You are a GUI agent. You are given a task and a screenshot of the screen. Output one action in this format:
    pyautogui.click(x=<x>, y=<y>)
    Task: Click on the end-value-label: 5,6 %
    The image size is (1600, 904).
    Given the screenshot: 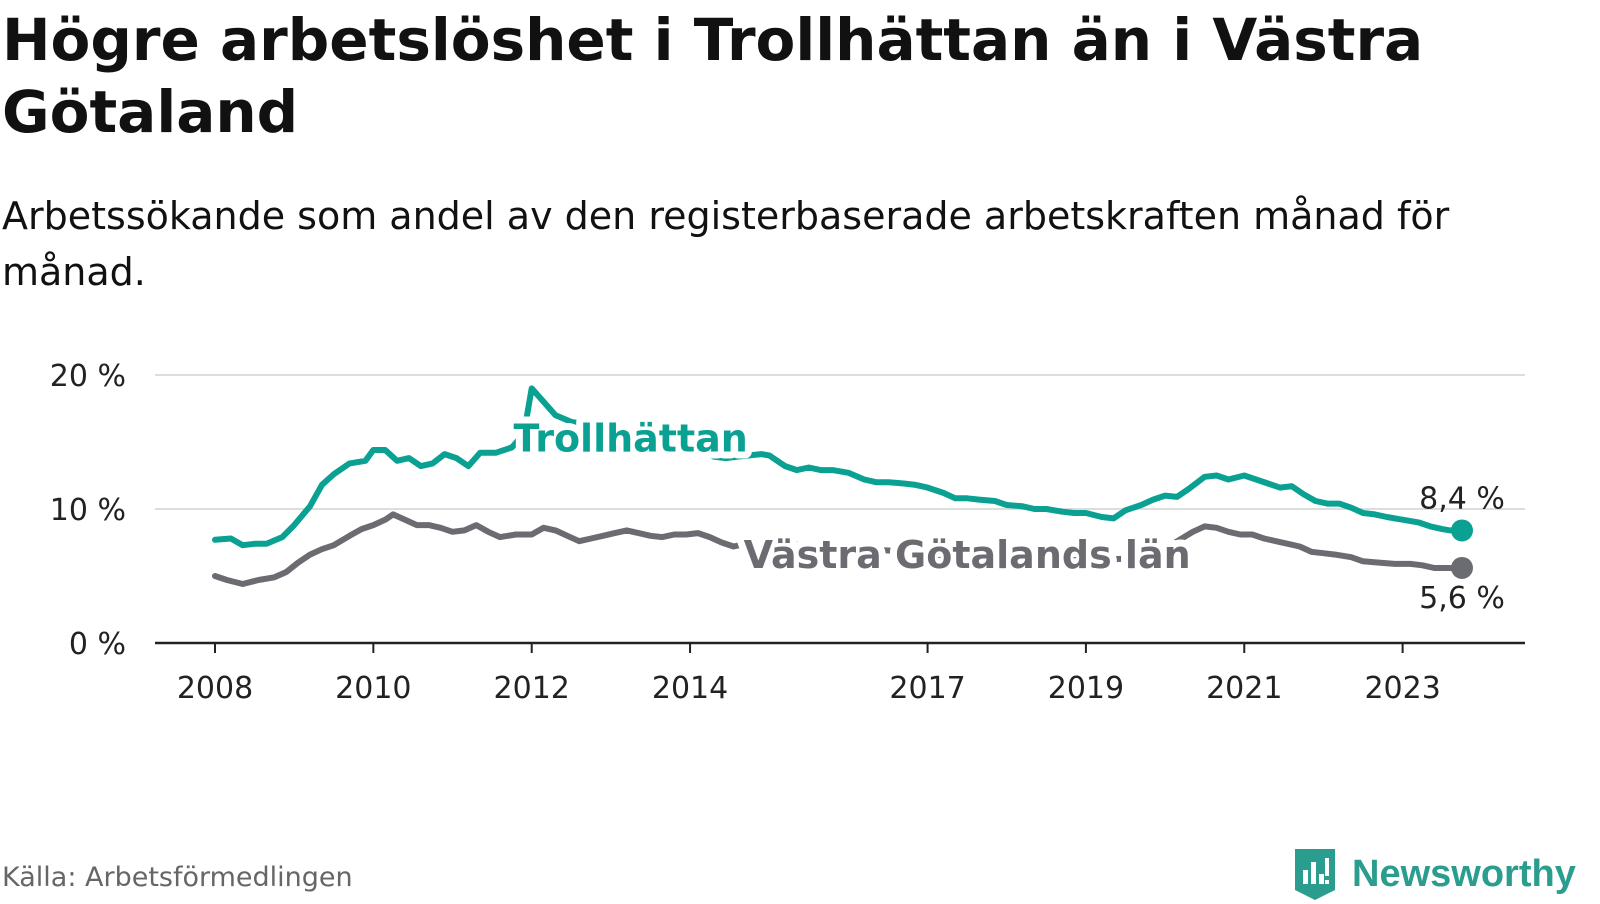 What is the action you would take?
    pyautogui.click(x=1462, y=598)
    